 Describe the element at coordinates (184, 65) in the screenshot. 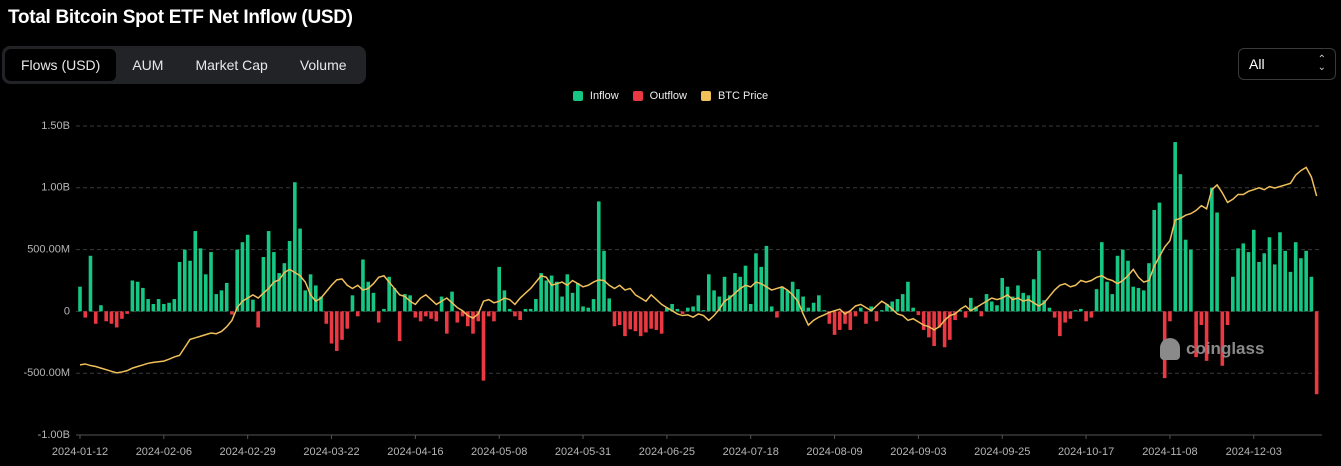

I see `tab-bar: Flows (USD) AUM Market Cap Volume` at that location.